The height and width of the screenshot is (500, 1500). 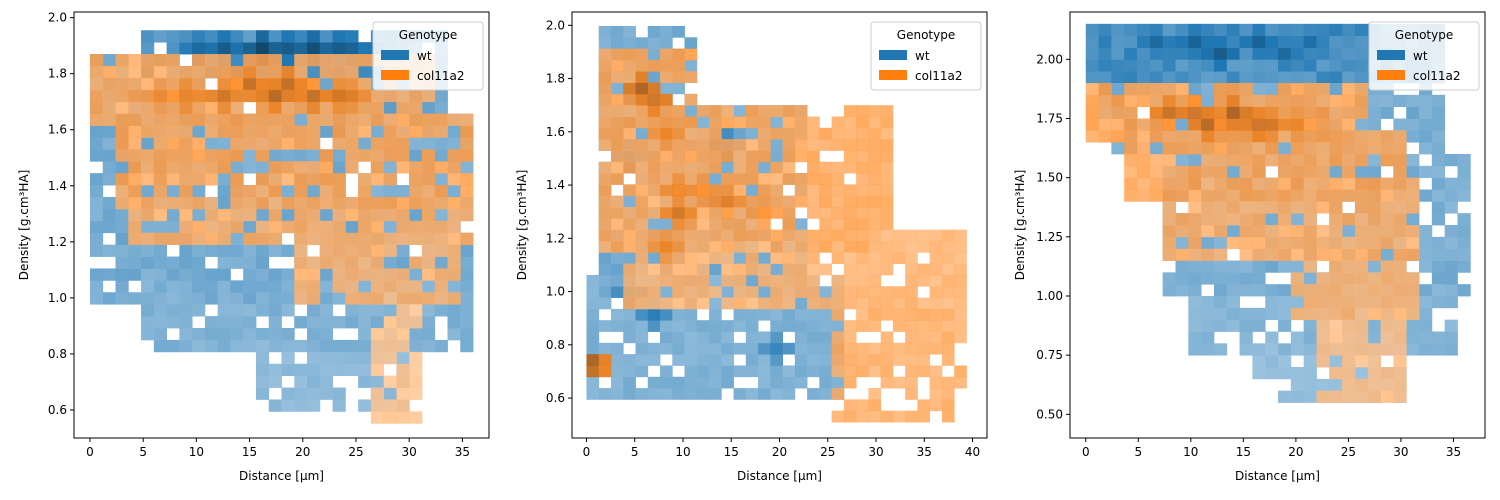 What do you see at coordinates (1391, 55) in the screenshot?
I see `legend-swatch-wt` at bounding box center [1391, 55].